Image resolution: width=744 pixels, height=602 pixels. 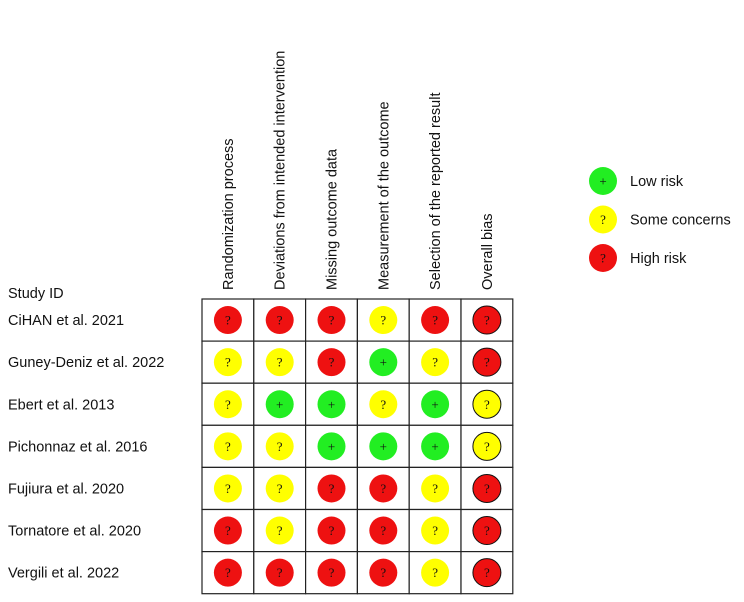 What do you see at coordinates (74, 532) in the screenshot?
I see `study-label: Tornatore et al. 2020` at bounding box center [74, 532].